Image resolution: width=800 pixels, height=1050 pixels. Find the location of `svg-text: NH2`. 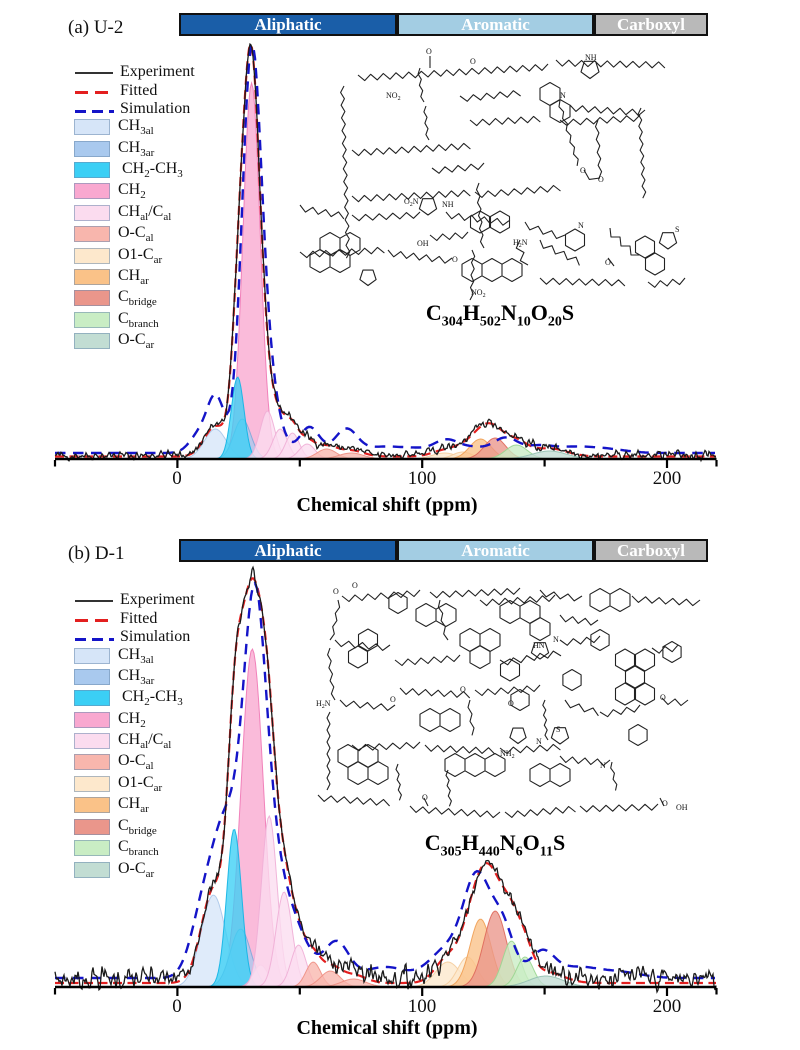

svg-text: NH2 is located at coordinates (507, 754).